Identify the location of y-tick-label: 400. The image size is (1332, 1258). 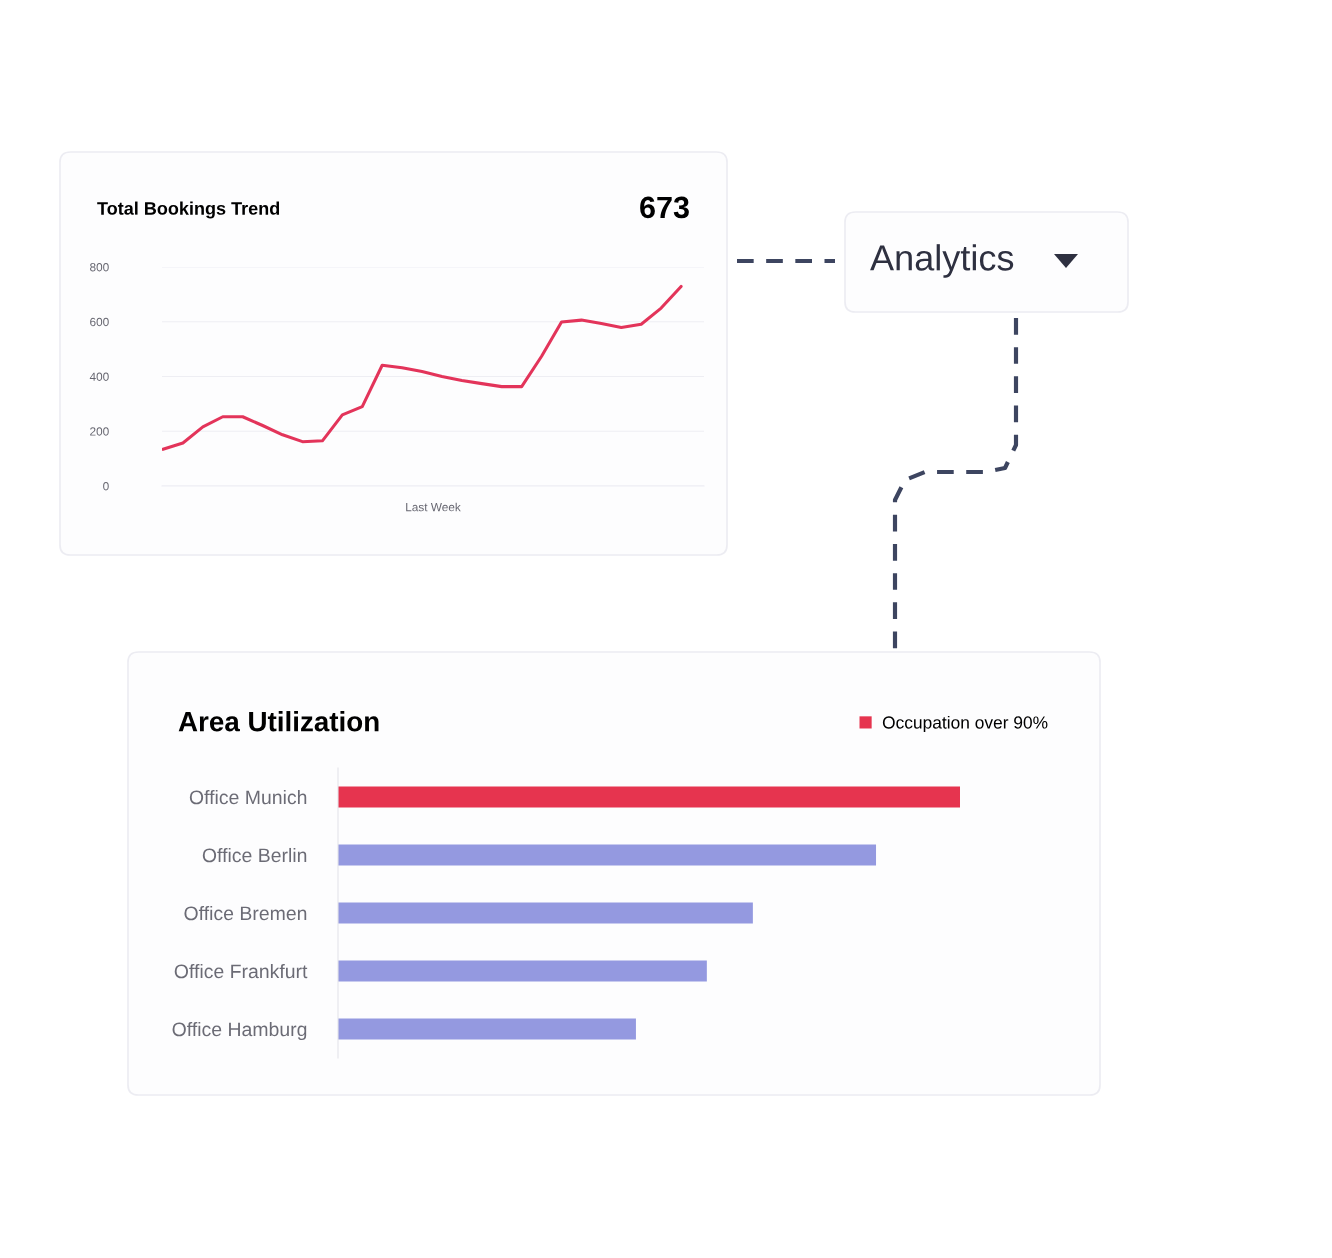
(99, 376).